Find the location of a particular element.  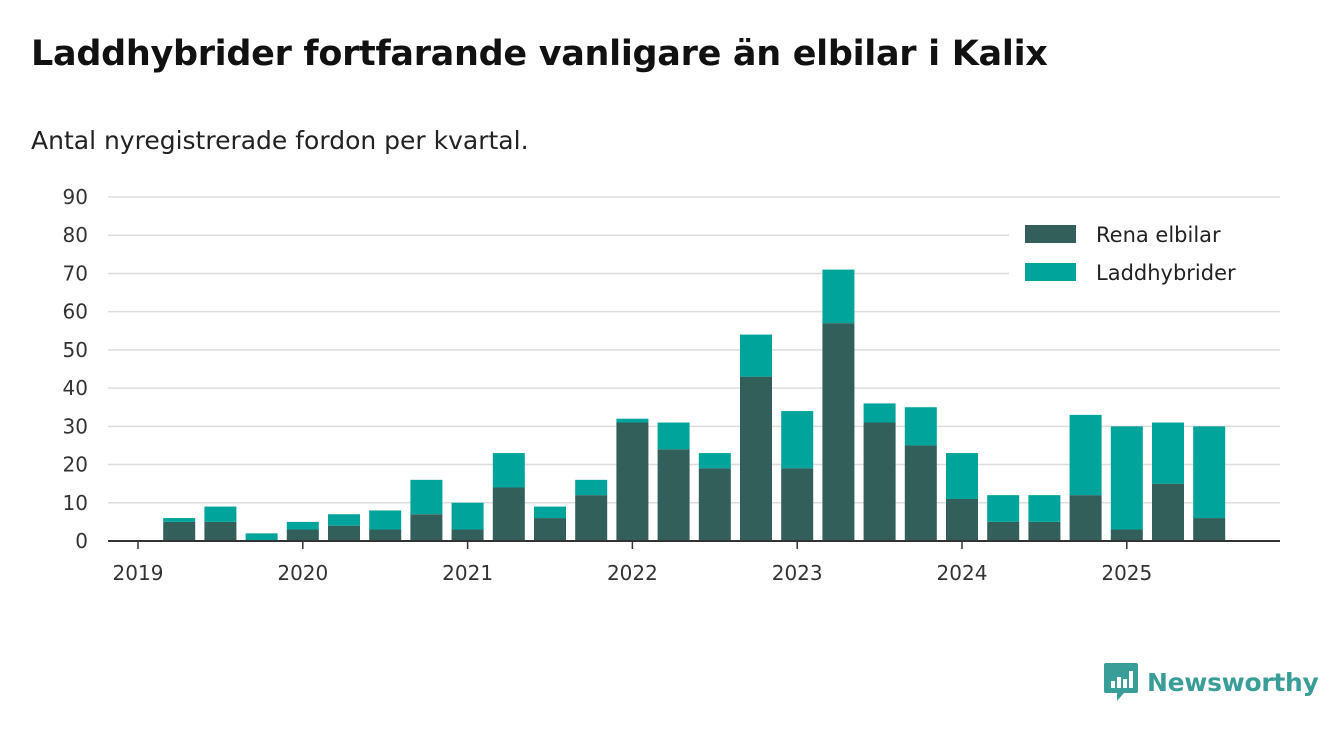

y-tick-label: 90 is located at coordinates (75, 197).